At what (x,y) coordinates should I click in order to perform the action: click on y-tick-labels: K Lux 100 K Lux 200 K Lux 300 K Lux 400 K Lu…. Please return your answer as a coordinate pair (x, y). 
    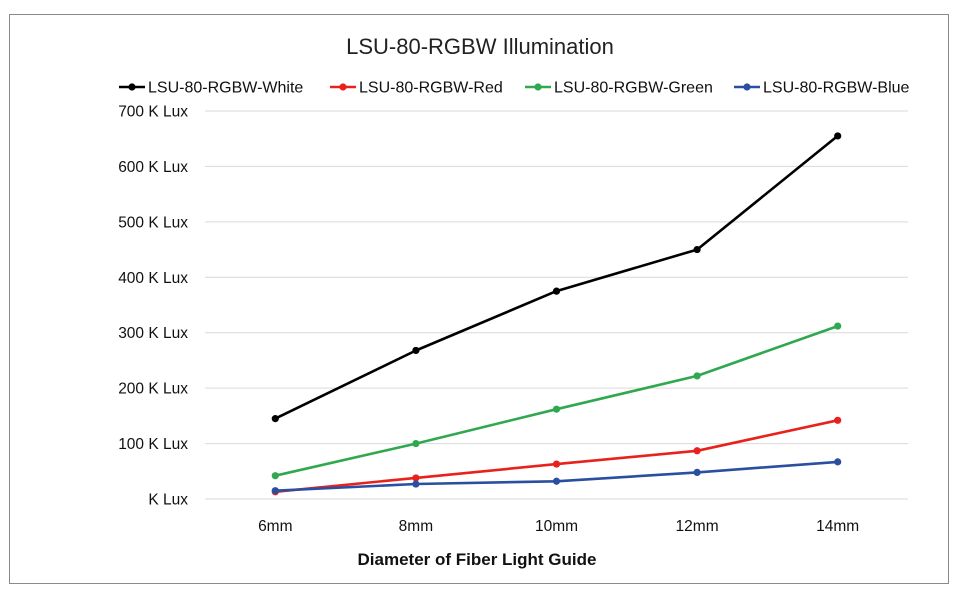
    Looking at the image, I should click on (153, 306).